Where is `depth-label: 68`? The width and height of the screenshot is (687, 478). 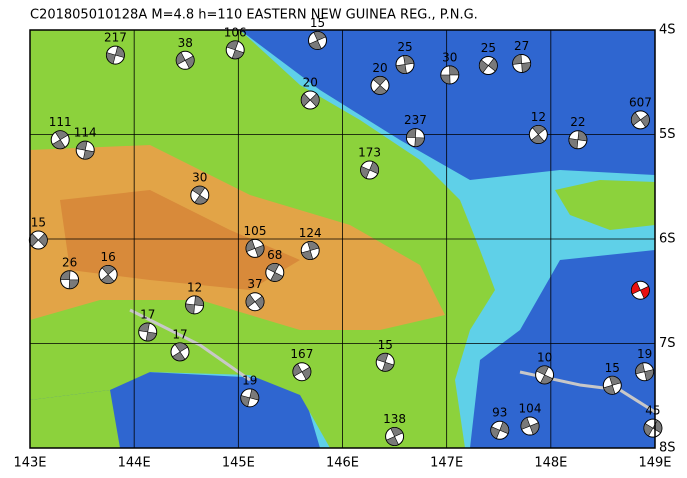 depth-label: 68 is located at coordinates (274, 255).